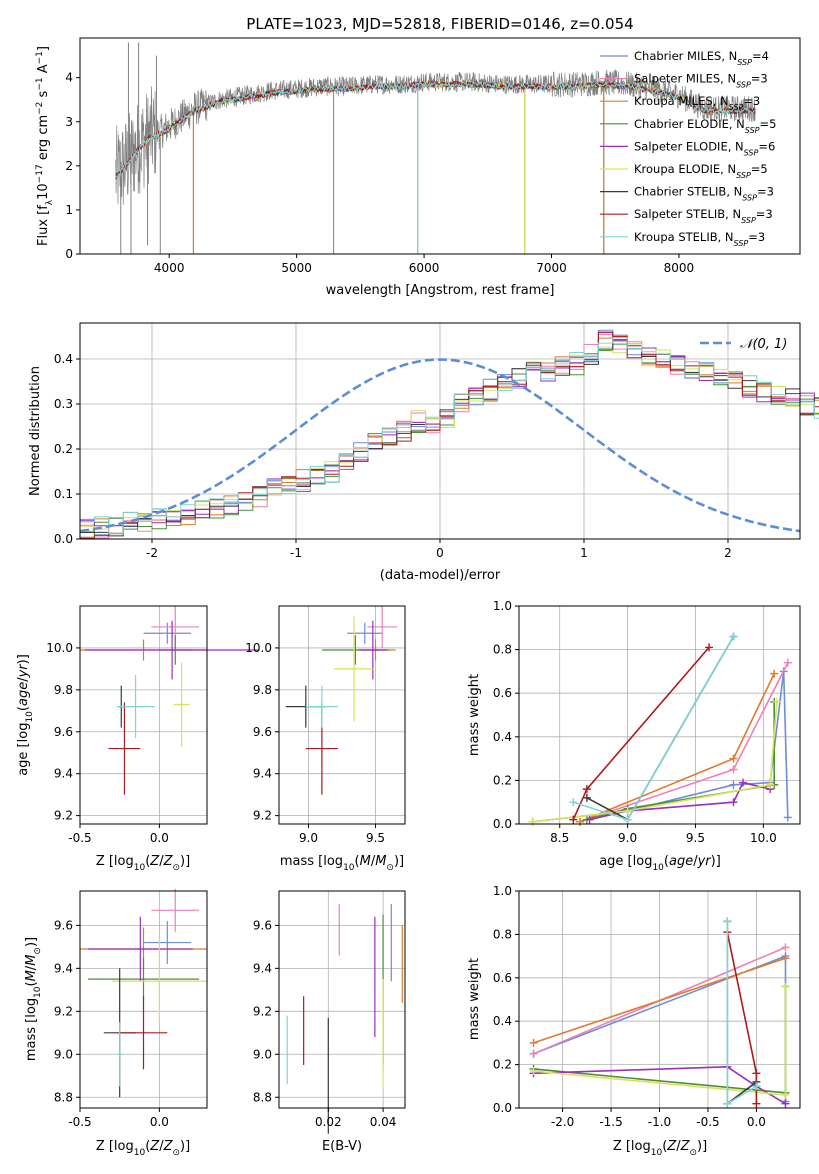 The height and width of the screenshot is (1174, 819). Describe the element at coordinates (657, 1153) in the screenshot. I see `weight_vs_Z-xlabel-part-1: 10` at that location.